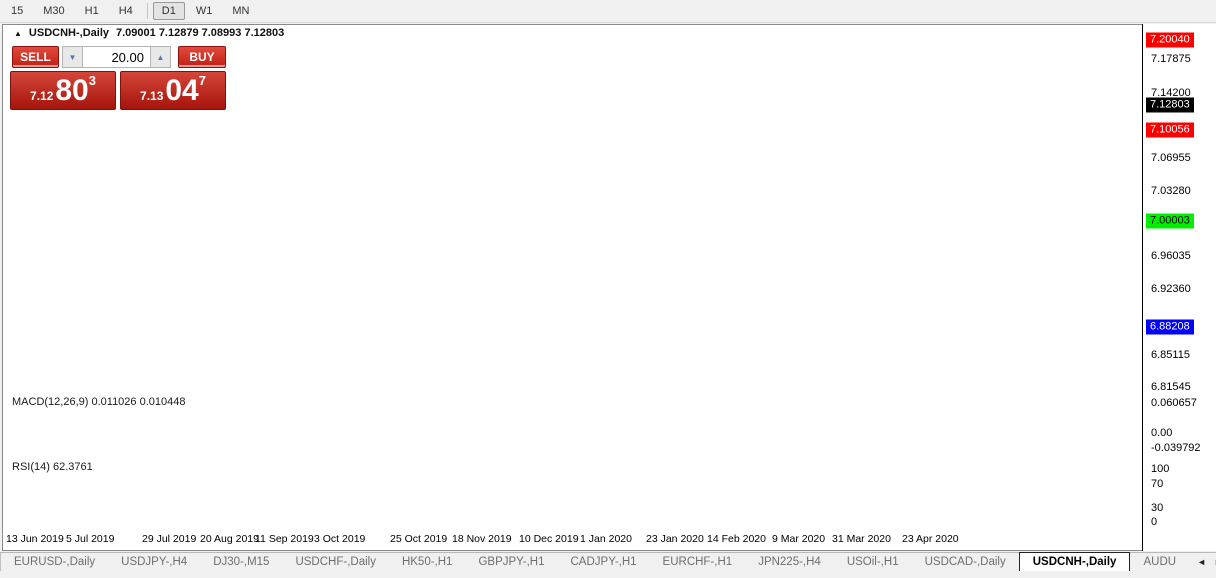 This screenshot has height=578, width=1216. Describe the element at coordinates (229, 539) in the screenshot. I see `date-tick-label: 20 Aug 2019` at that location.